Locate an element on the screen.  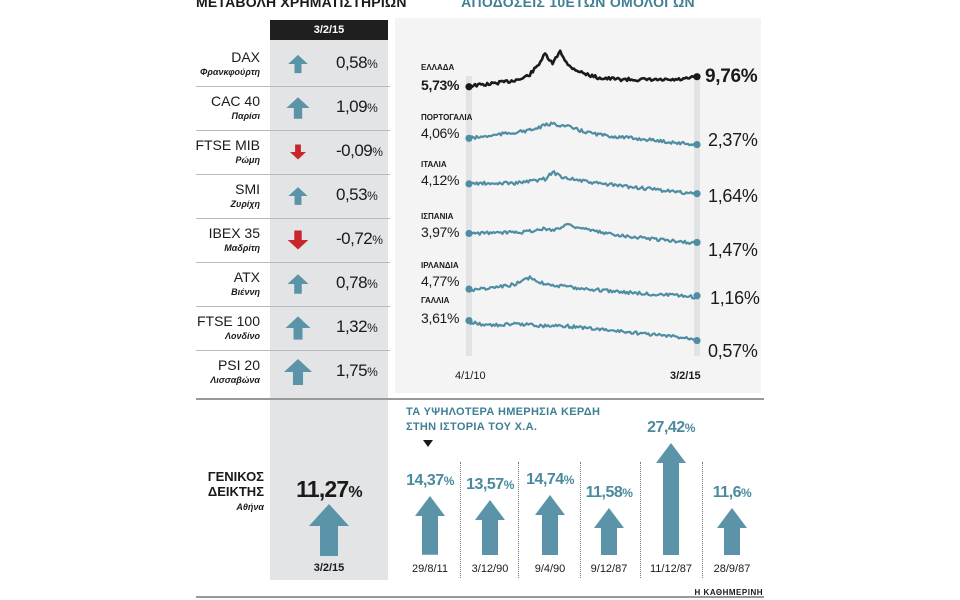
record-gain-number: 11,6 is located at coordinates (727, 492).